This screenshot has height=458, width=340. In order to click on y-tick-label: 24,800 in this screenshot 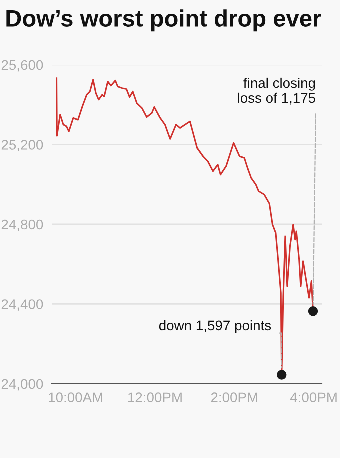, I will do `click(23, 226)`.